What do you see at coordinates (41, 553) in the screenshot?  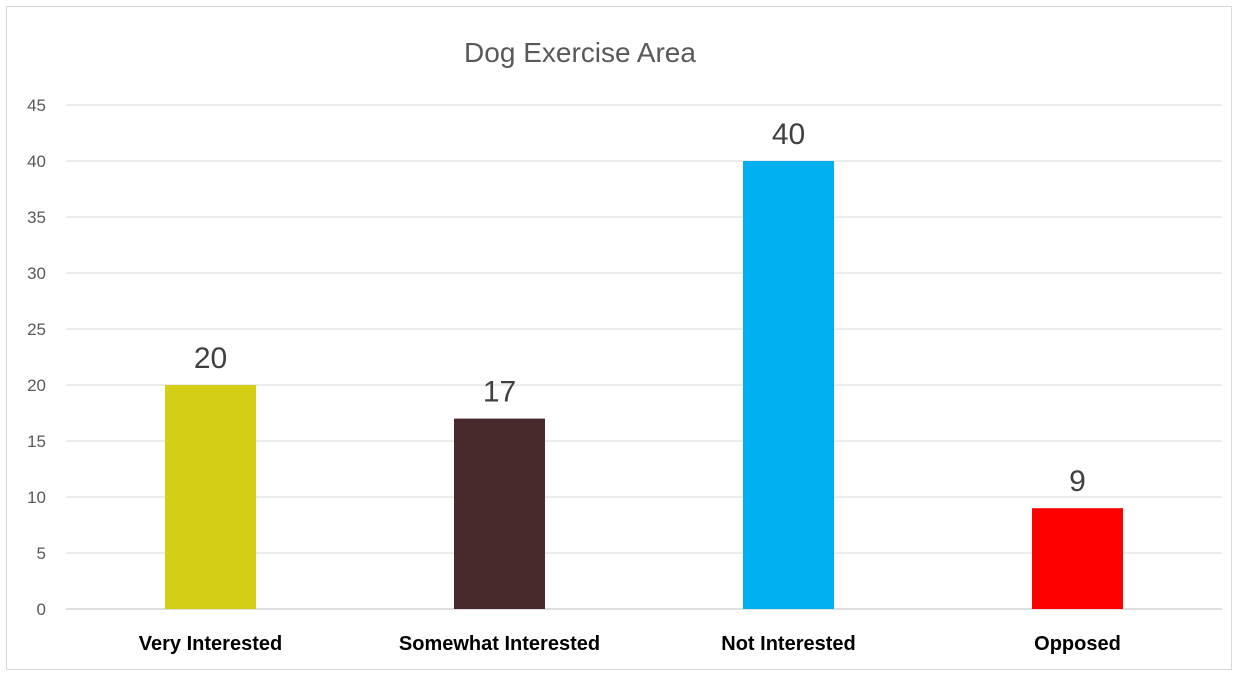 I see `y-tick-label: 5` at bounding box center [41, 553].